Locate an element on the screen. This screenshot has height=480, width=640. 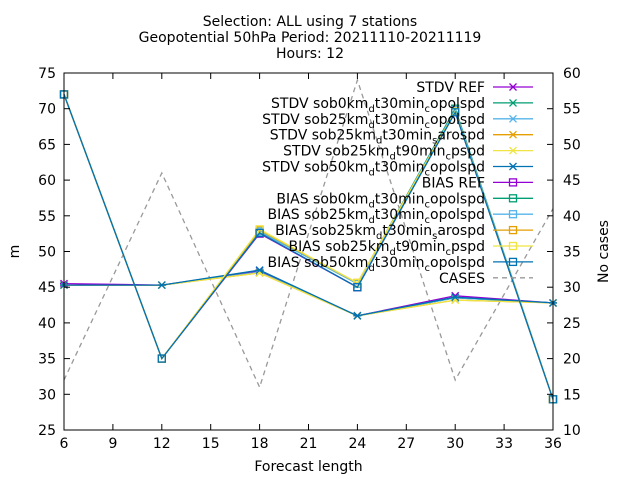
x-tick-label-2: 12 is located at coordinates (162, 444).